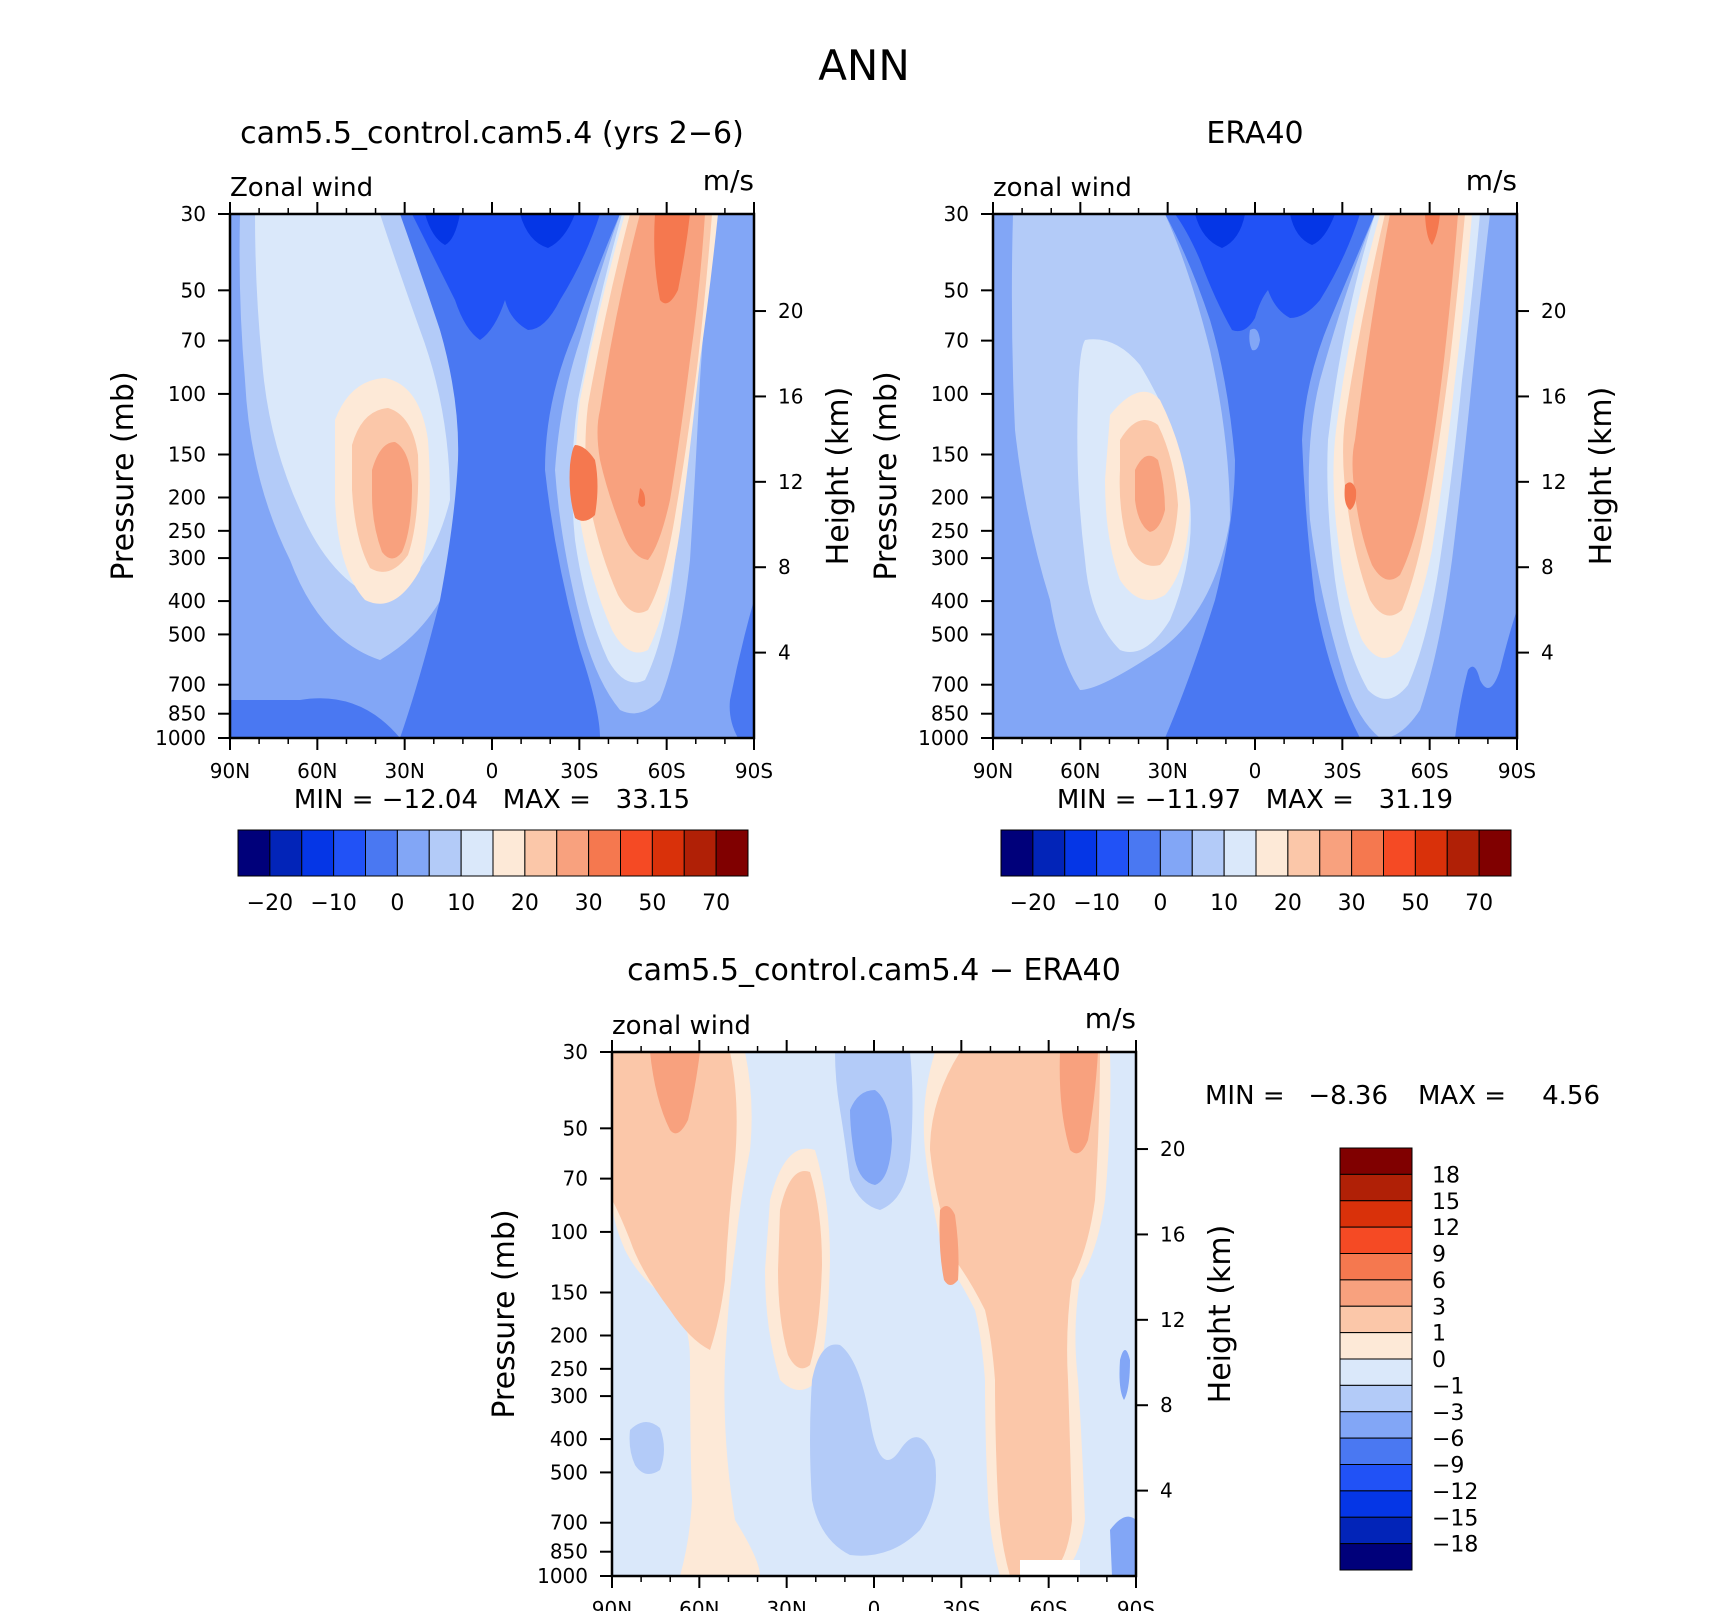  I want to click on ylabel-obs: Pressure (mb), so click(886, 475).